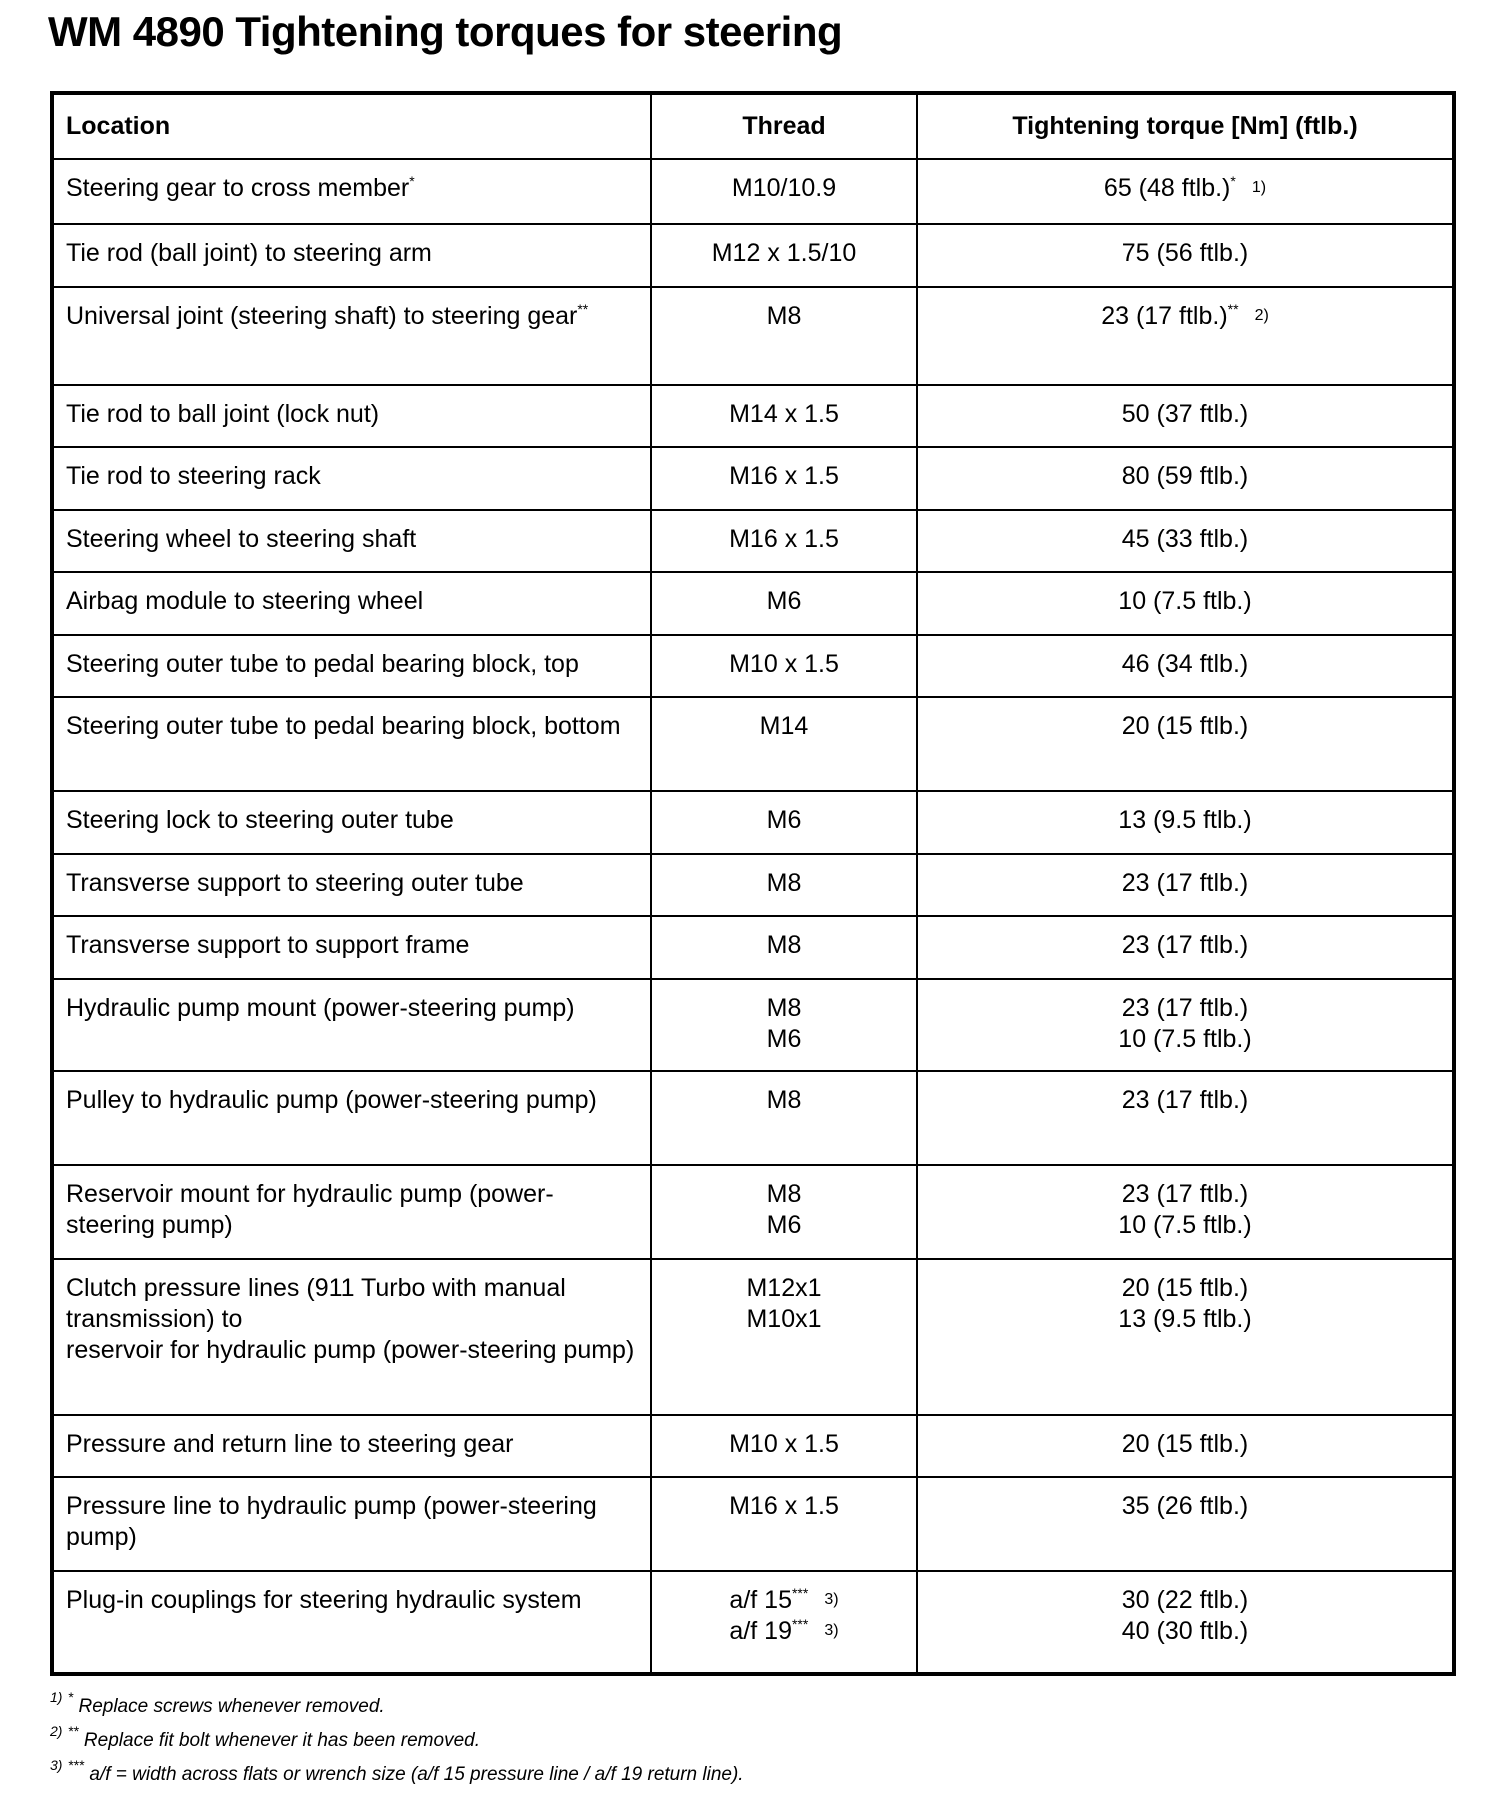 This screenshot has width=1504, height=1808. I want to click on table-cell: 23 (17 ftlb.) 10 (7.5 ftlb.), so click(1185, 1025).